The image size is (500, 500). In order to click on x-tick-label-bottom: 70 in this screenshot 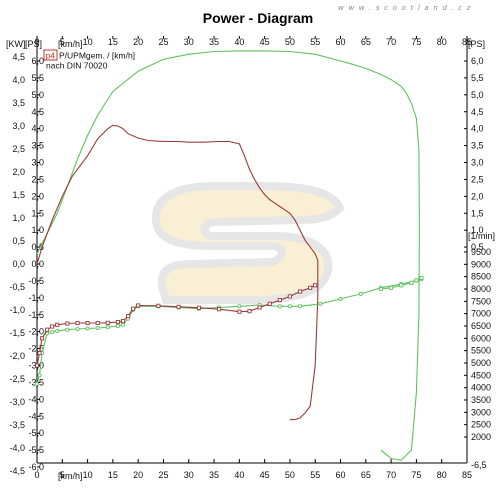, I will do `click(391, 475)`.